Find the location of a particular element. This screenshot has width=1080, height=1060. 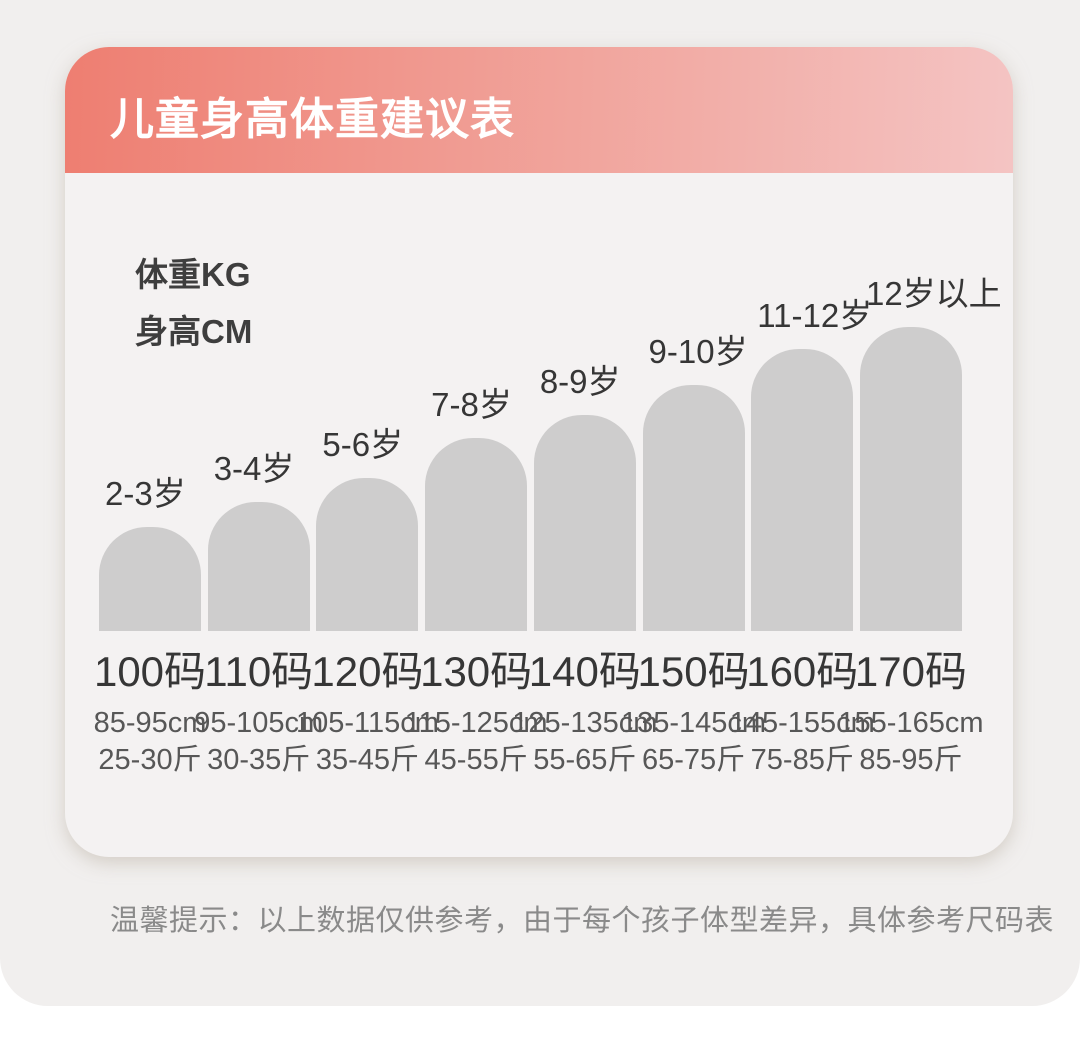

weight-range-label: 85-95斤 is located at coordinates (911, 760).